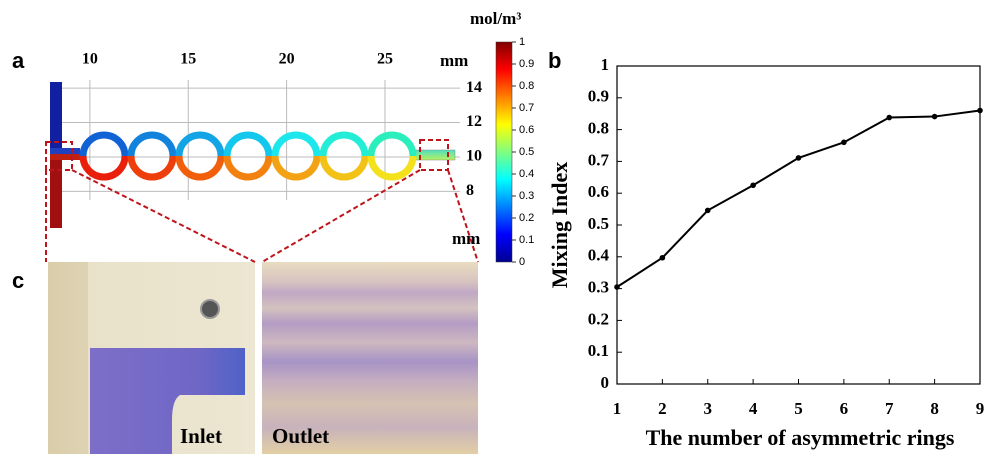  What do you see at coordinates (474, 87) in the screenshot?
I see `y-tick-label: 14` at bounding box center [474, 87].